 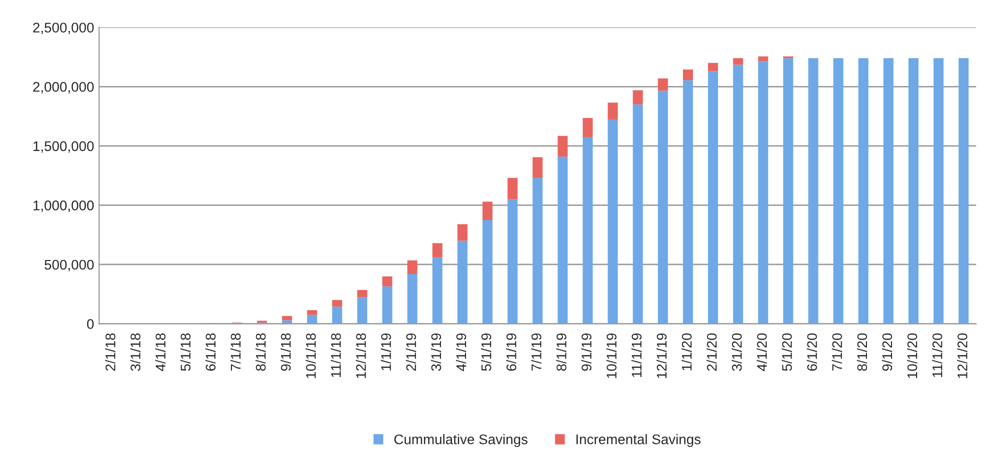 What do you see at coordinates (285, 352) in the screenshot?
I see `x-tick-label: 9/1/18` at bounding box center [285, 352].